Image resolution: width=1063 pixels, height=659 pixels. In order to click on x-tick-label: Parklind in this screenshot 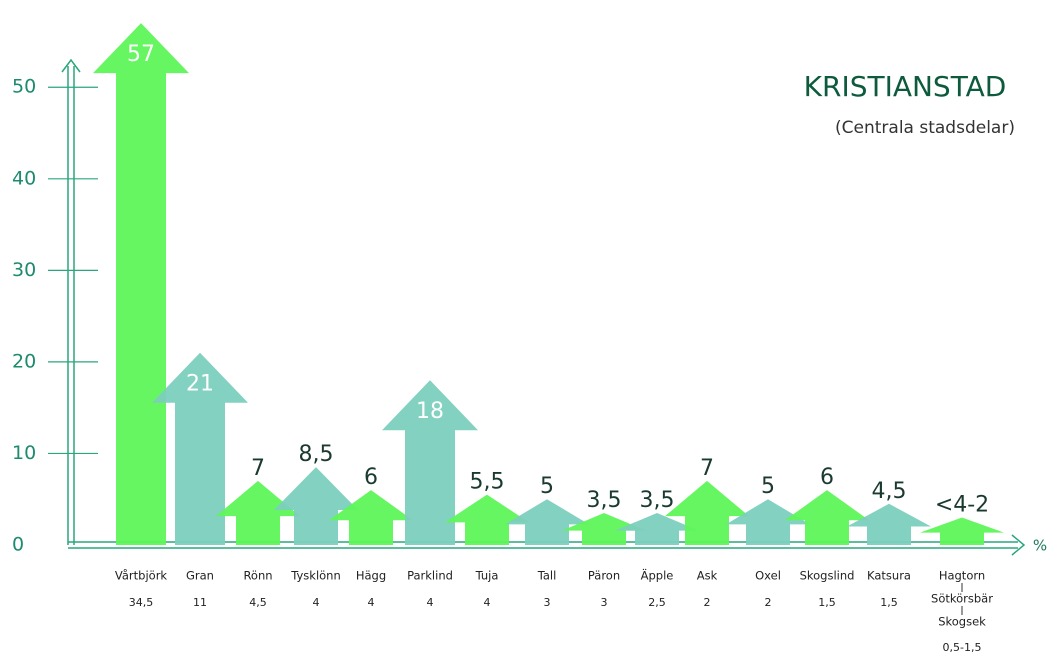, I will do `click(430, 576)`.